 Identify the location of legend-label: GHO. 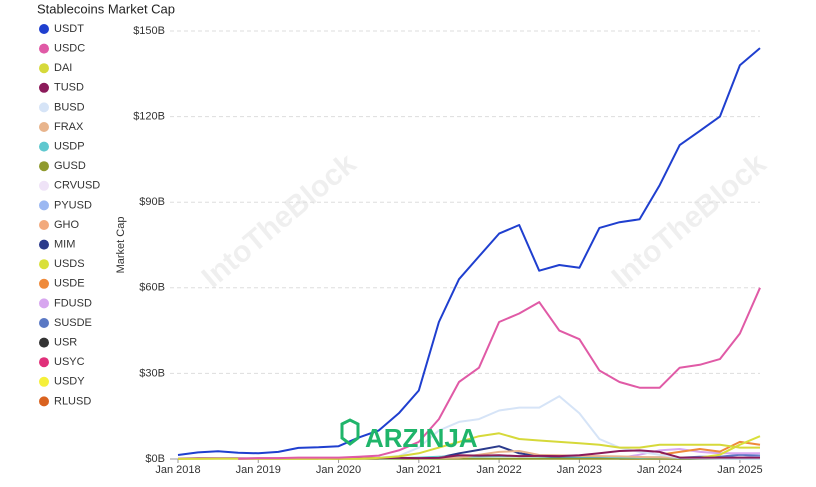
(67, 225).